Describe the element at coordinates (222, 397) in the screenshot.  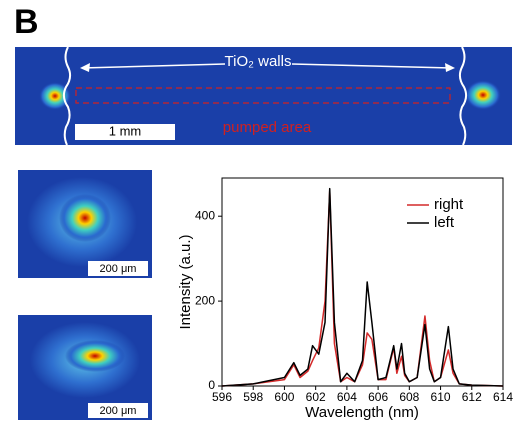
I see `x-tick-label: 596` at that location.